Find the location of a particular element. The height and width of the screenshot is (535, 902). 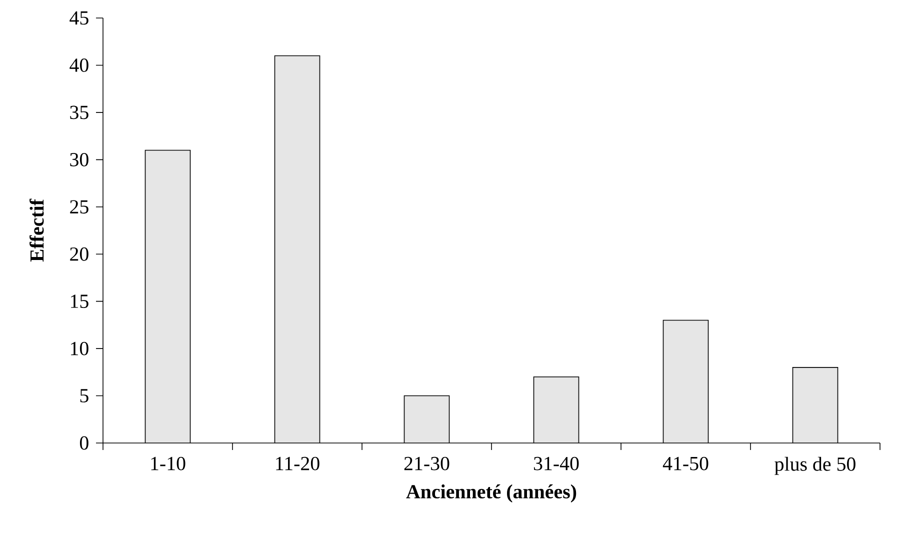

x-tick-label: 1-10 is located at coordinates (168, 463).